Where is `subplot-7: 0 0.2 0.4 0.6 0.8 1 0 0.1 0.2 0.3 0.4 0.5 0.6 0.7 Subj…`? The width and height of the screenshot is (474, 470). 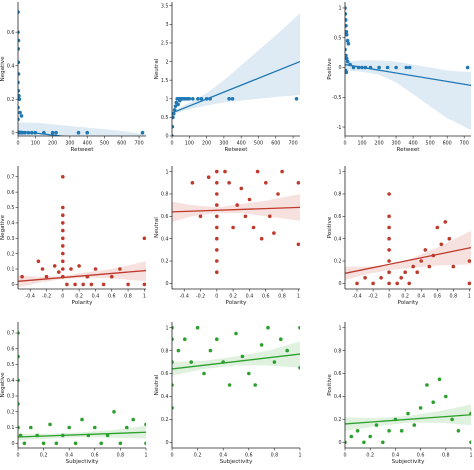 subplot-7: 0 0.2 0.4 0.6 0.8 1 0 0.1 0.2 0.3 0.4 0.5 0.6 0.7 Subj… is located at coordinates (74, 393).